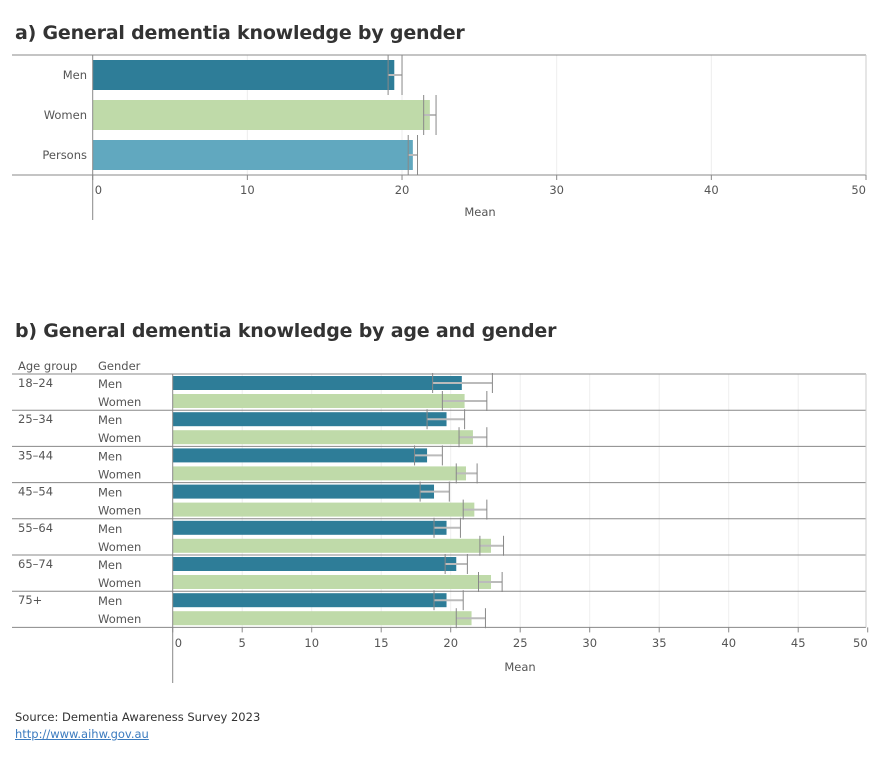 Image resolution: width=890 pixels, height=770 pixels. Describe the element at coordinates (82, 734) in the screenshot. I see `source-link: http://www.aihw.gov.au` at that location.